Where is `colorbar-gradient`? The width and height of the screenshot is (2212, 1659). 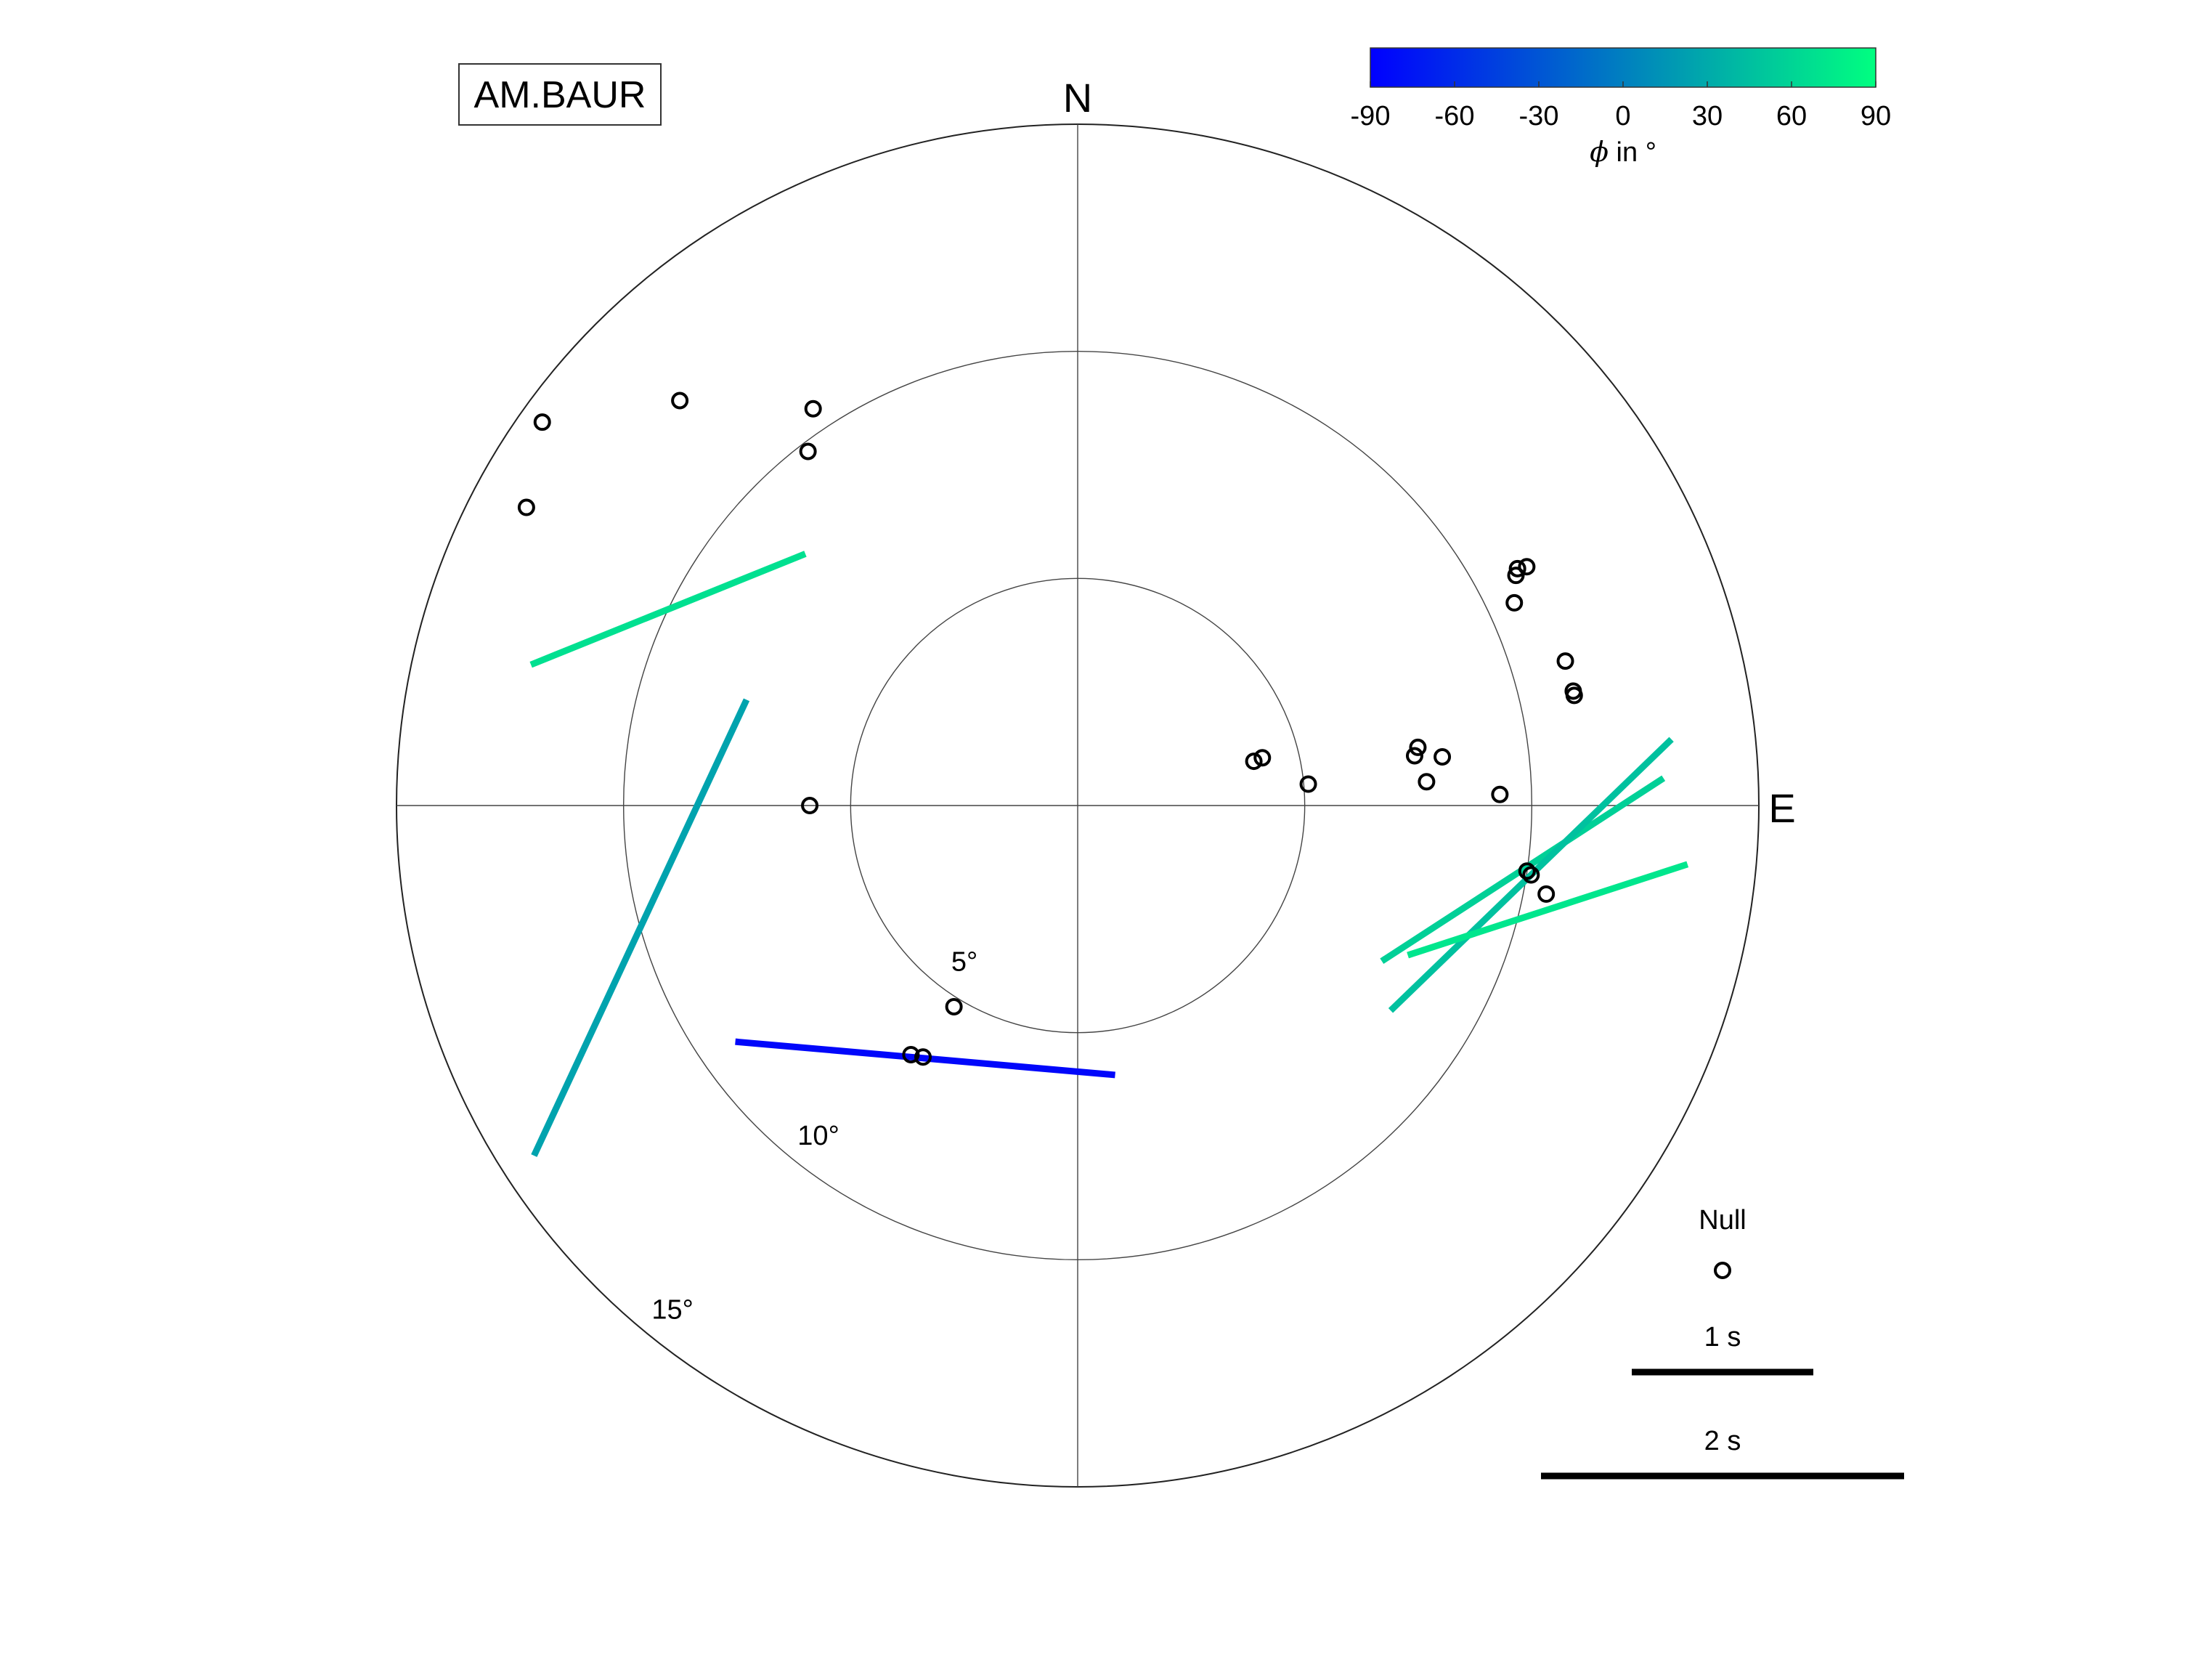
colorbar-gradient is located at coordinates (1623, 67).